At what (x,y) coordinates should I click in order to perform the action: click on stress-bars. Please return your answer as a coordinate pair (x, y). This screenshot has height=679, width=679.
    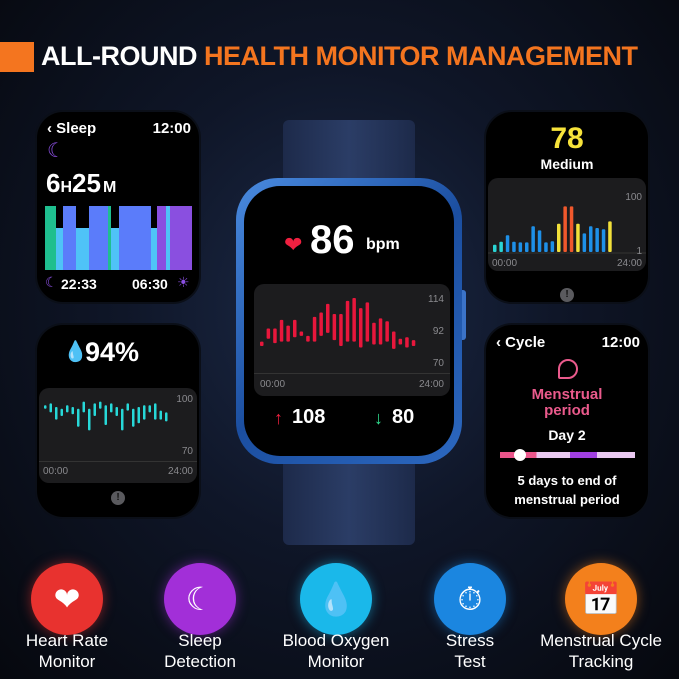
    Looking at the image, I should click on (567, 230).